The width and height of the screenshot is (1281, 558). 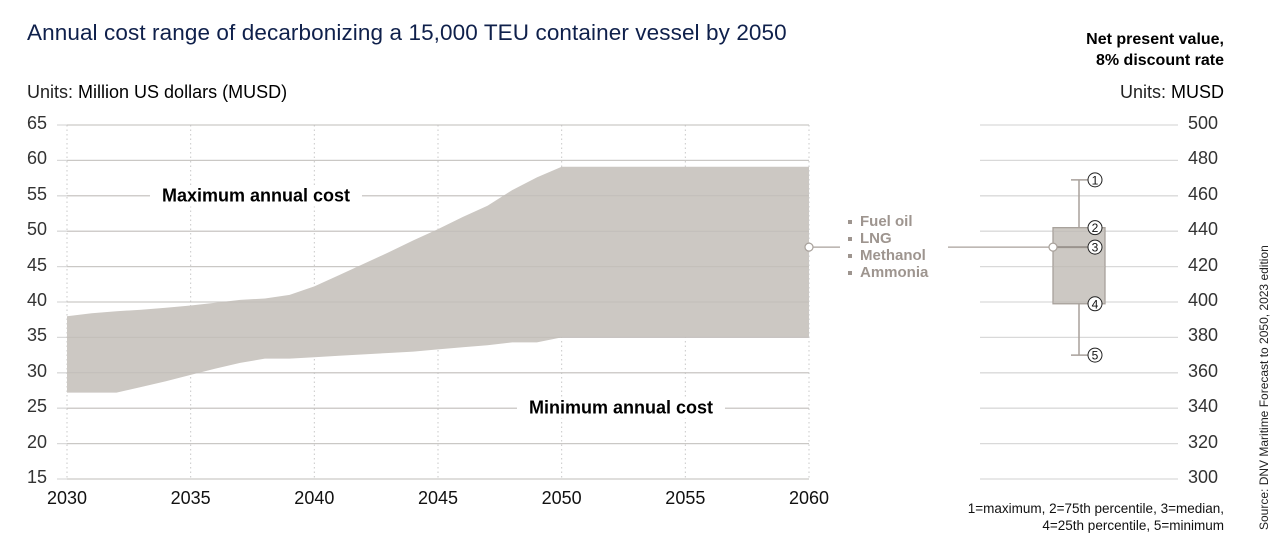 I want to click on y-tick-label-right: 300, so click(x=1203, y=477).